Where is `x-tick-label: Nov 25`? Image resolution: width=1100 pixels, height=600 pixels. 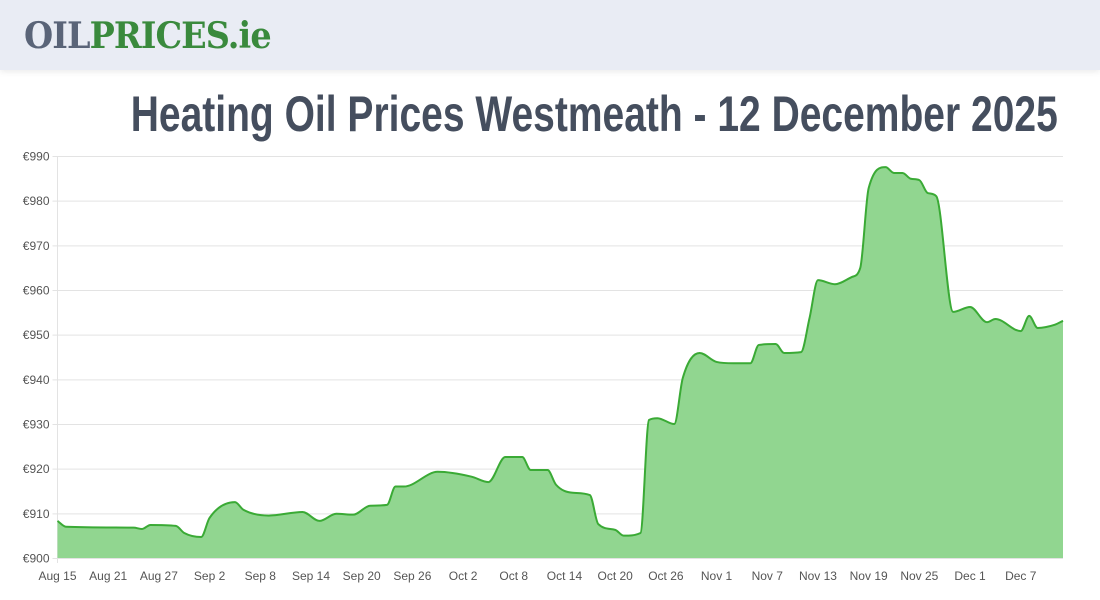 x-tick-label: Nov 25 is located at coordinates (919, 576).